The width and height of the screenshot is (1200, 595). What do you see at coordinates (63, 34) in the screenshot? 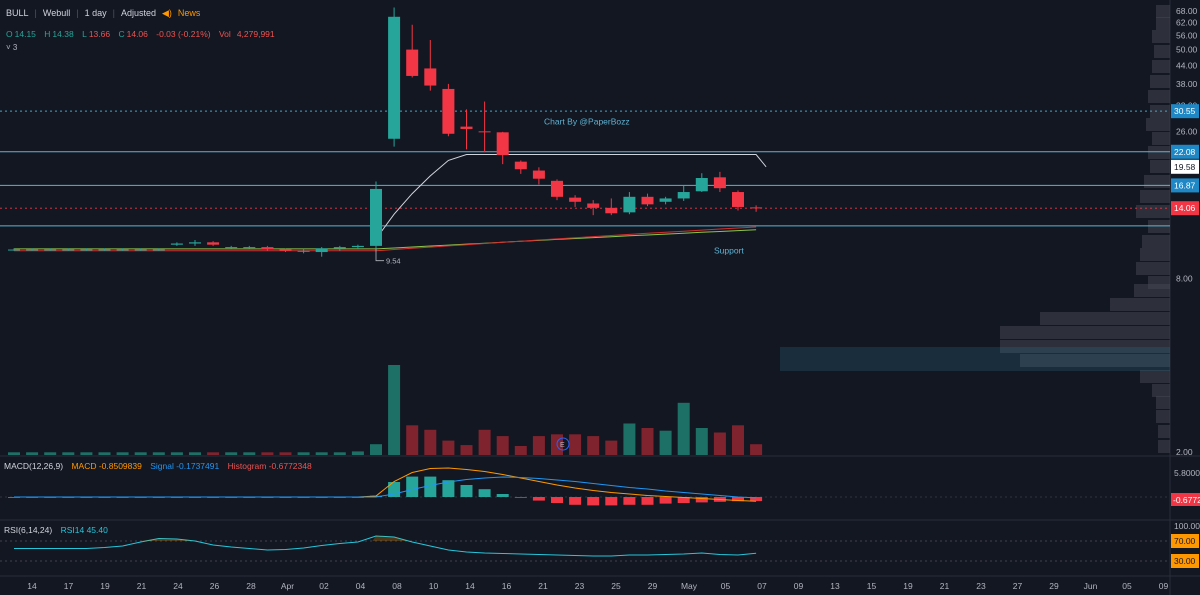
I see `high-value: 14.38` at bounding box center [63, 34].